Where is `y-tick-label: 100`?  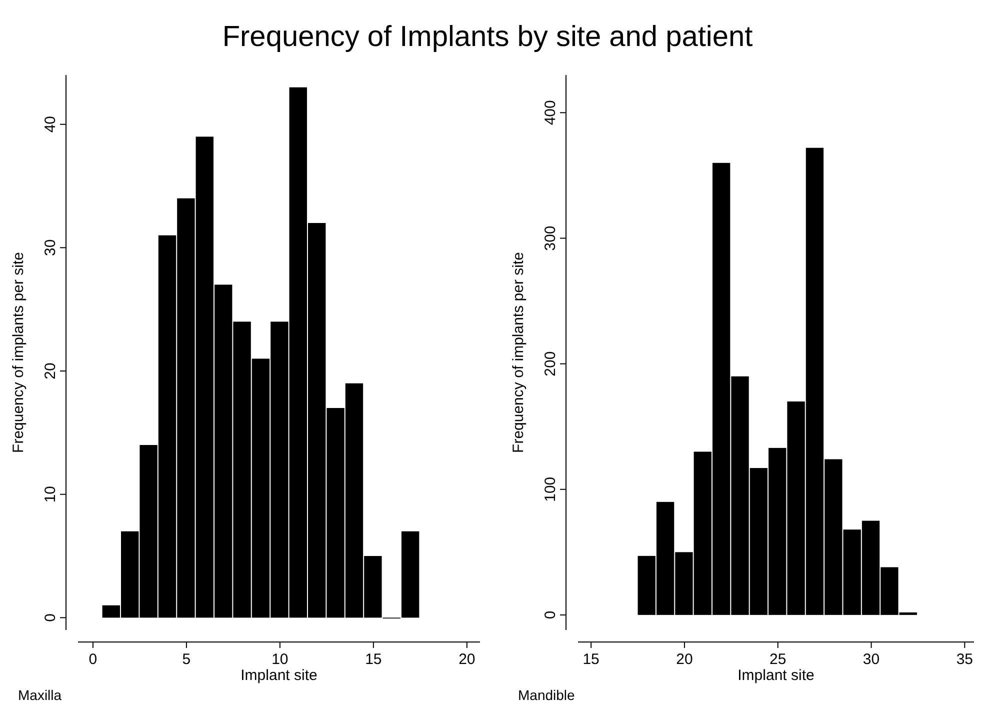 y-tick-label: 100 is located at coordinates (550, 489).